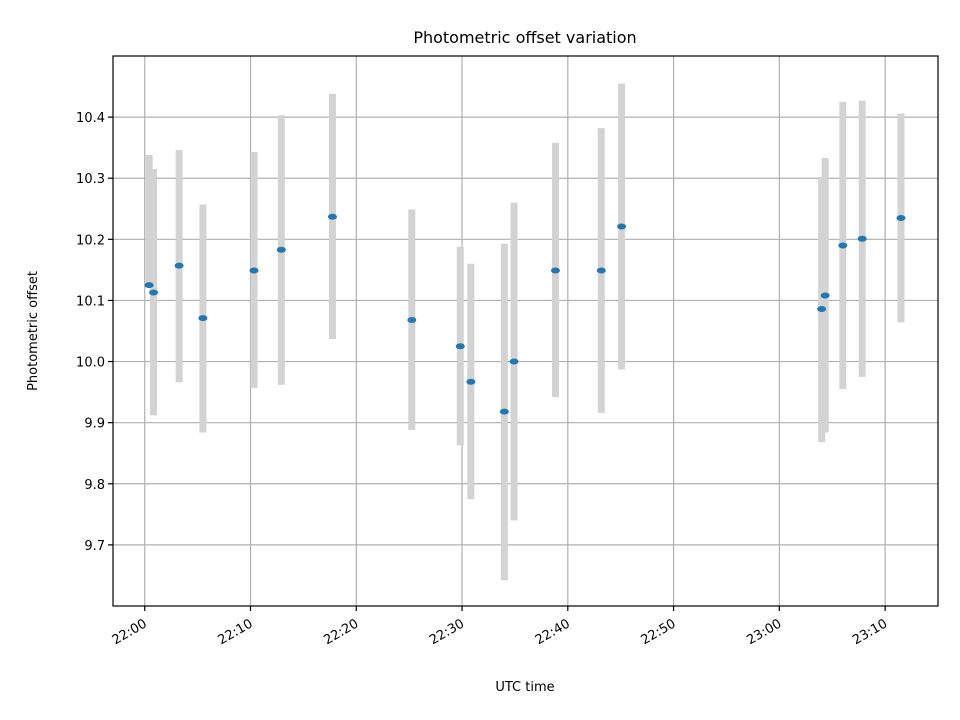  Describe the element at coordinates (524, 687) in the screenshot. I see `x-axis-label: UTC time` at that location.